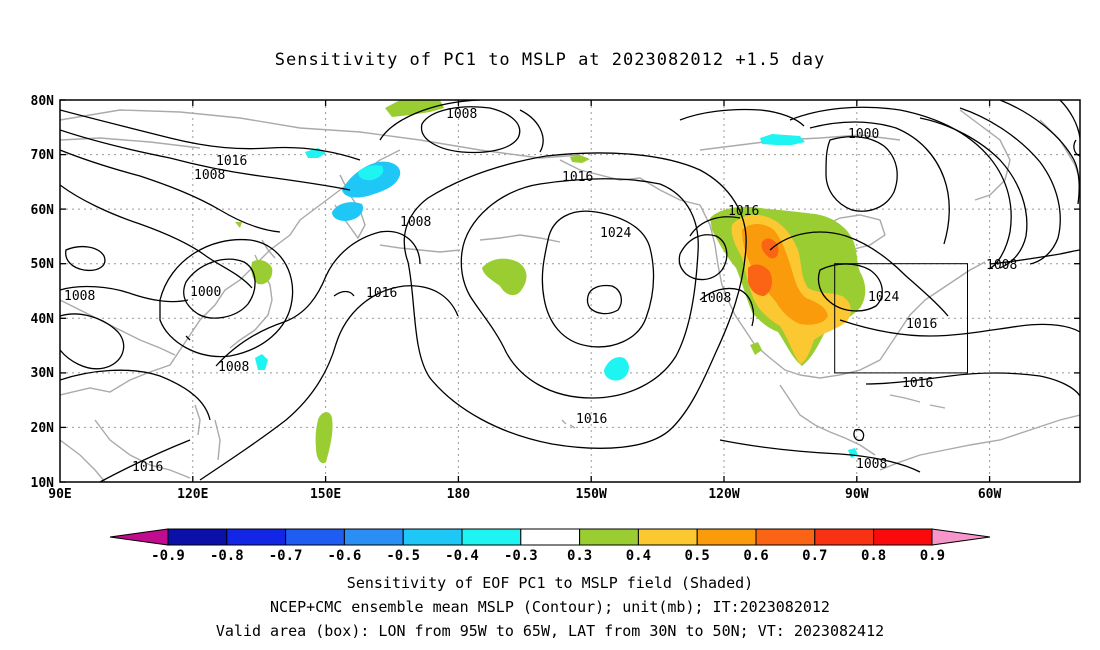 This screenshot has width=1100, height=650. I want to click on colorbar-label: 0.5, so click(697, 556).